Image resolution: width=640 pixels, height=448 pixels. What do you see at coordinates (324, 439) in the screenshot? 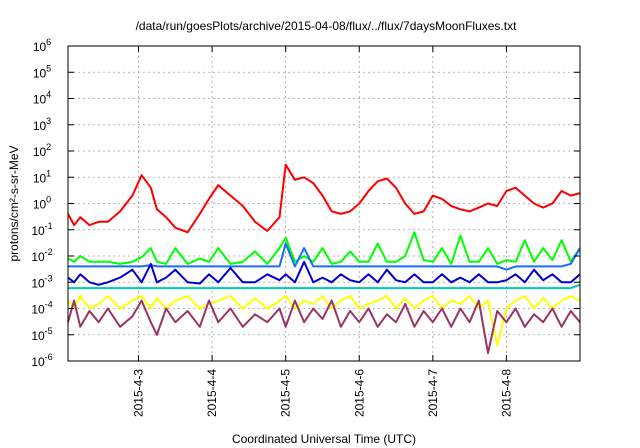
I see `x-axis-label: Coordinated Universal Time (UTC)` at bounding box center [324, 439].